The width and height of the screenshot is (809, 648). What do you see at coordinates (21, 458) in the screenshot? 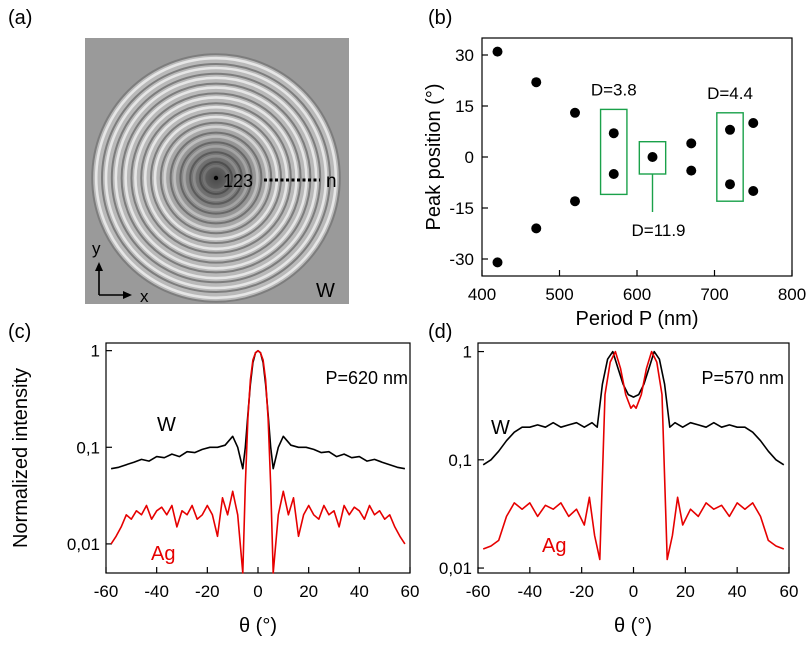
I see `c-ylabel: Normalized intensity` at bounding box center [21, 458].